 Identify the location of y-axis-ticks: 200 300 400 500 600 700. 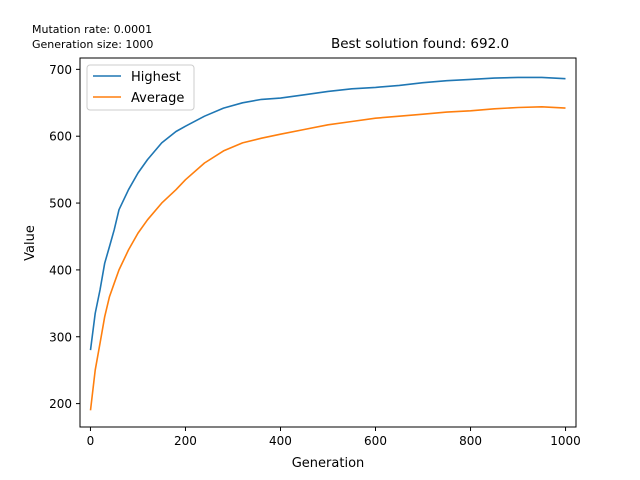
(64, 237).